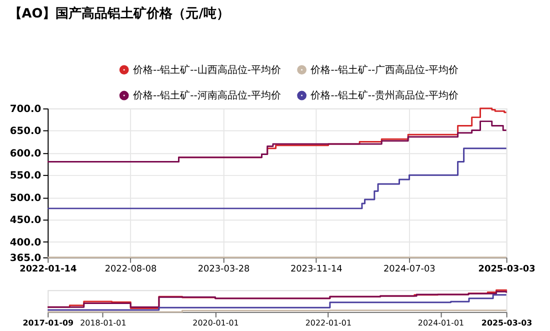 This screenshot has width=550, height=331. What do you see at coordinates (26, 242) in the screenshot?
I see `y-tick-label: 400.0` at bounding box center [26, 242].